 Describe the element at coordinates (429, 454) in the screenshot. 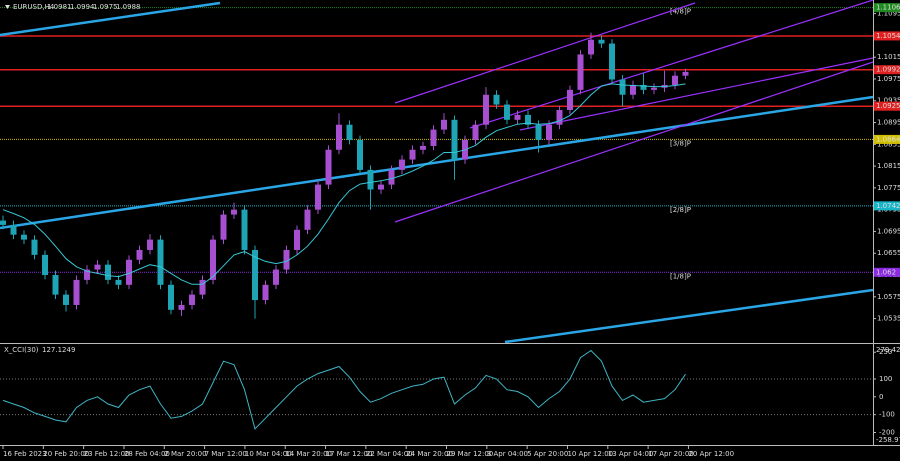

I see `x-tick-label: 24 Mar 20:00` at that location.